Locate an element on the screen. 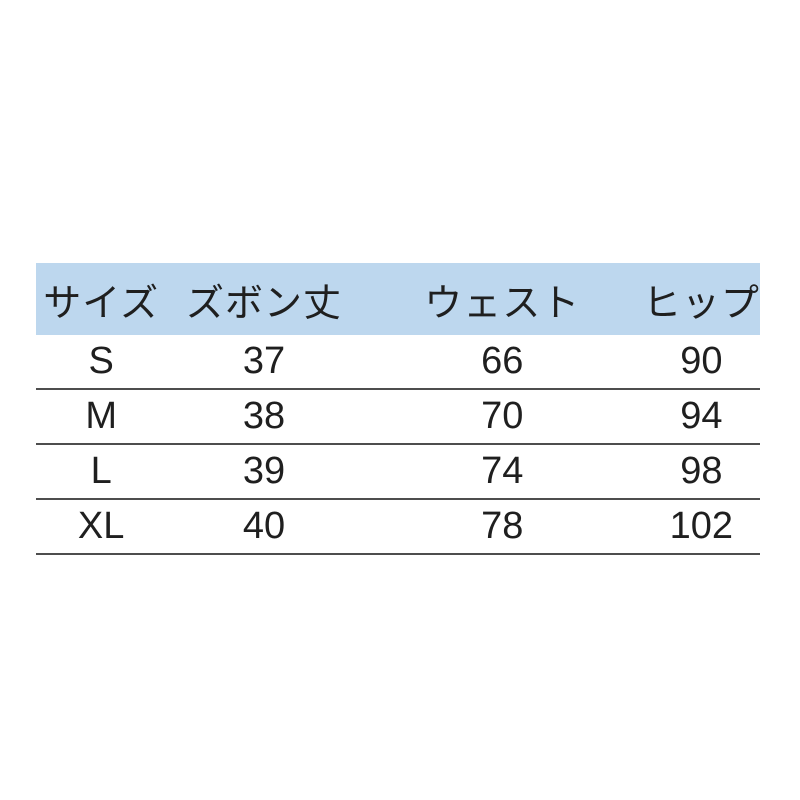 The image size is (800, 800). cell-waist: 70 is located at coordinates (502, 417).